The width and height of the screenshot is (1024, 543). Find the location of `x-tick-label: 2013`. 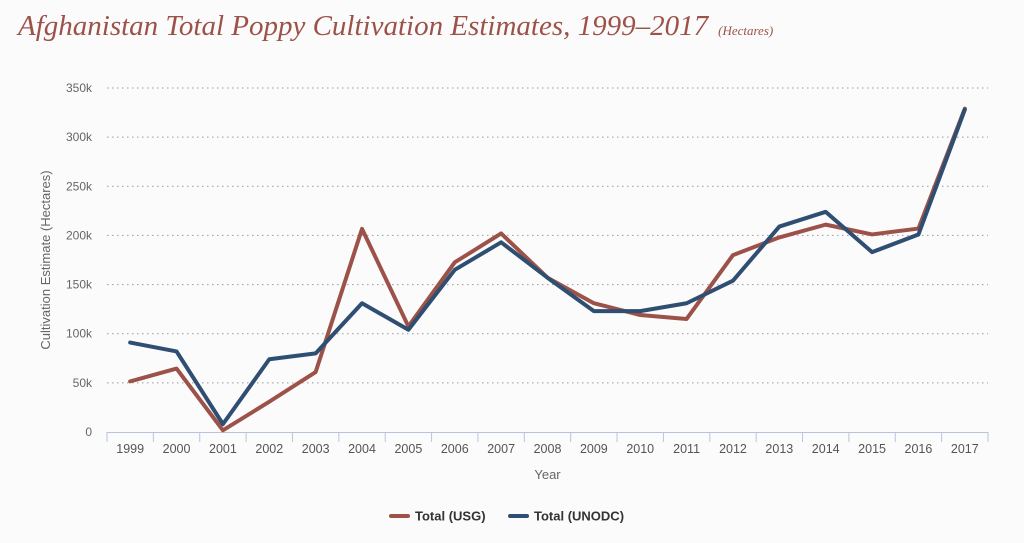

x-tick-label: 2013 is located at coordinates (779, 449).